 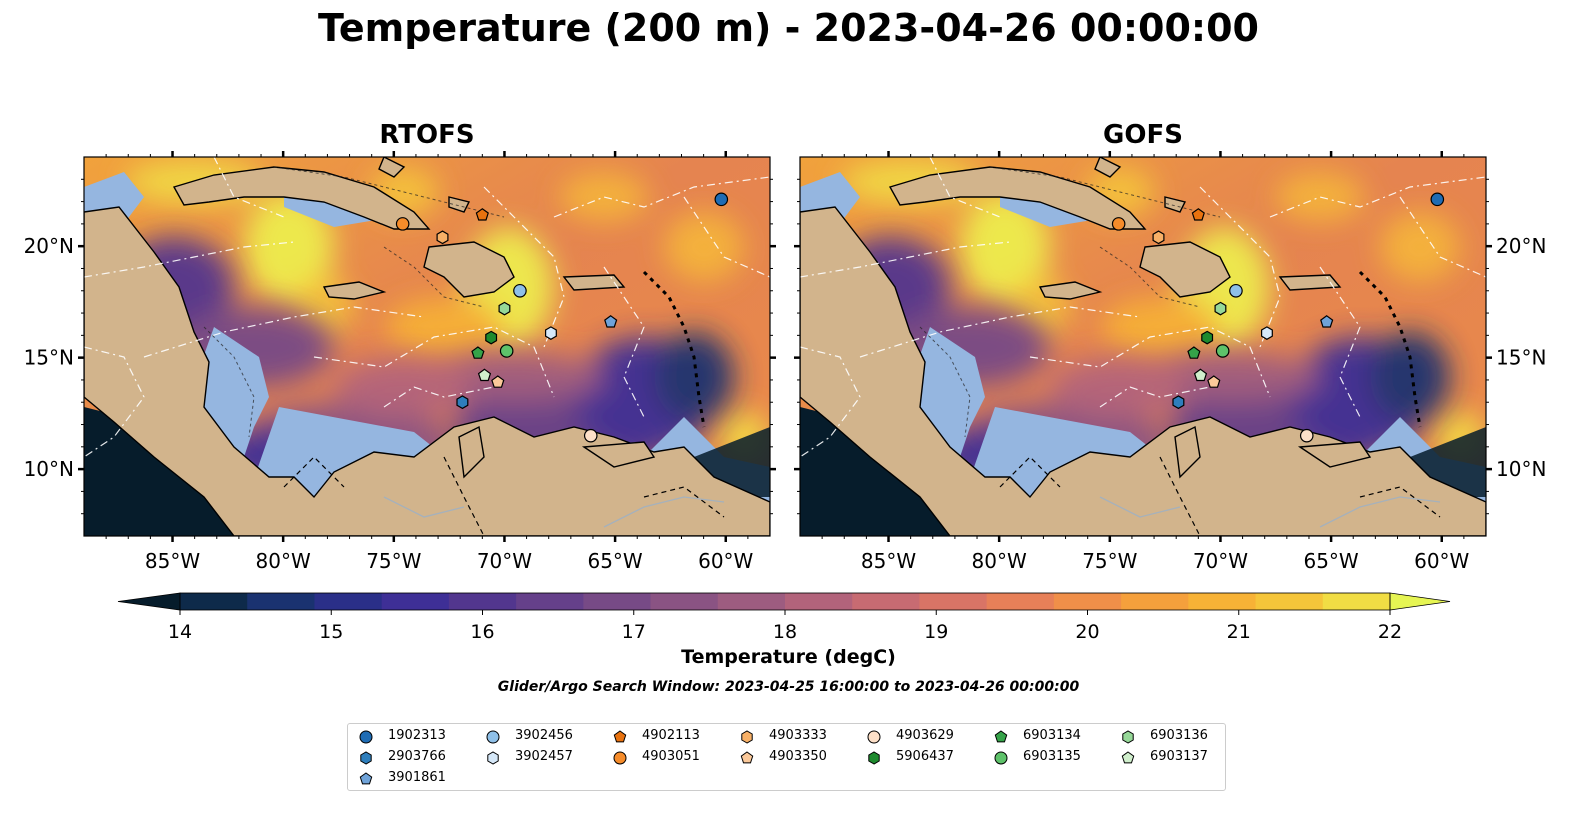 What do you see at coordinates (1052, 735) in the screenshot?
I see `legend-label: 6903134` at bounding box center [1052, 735].